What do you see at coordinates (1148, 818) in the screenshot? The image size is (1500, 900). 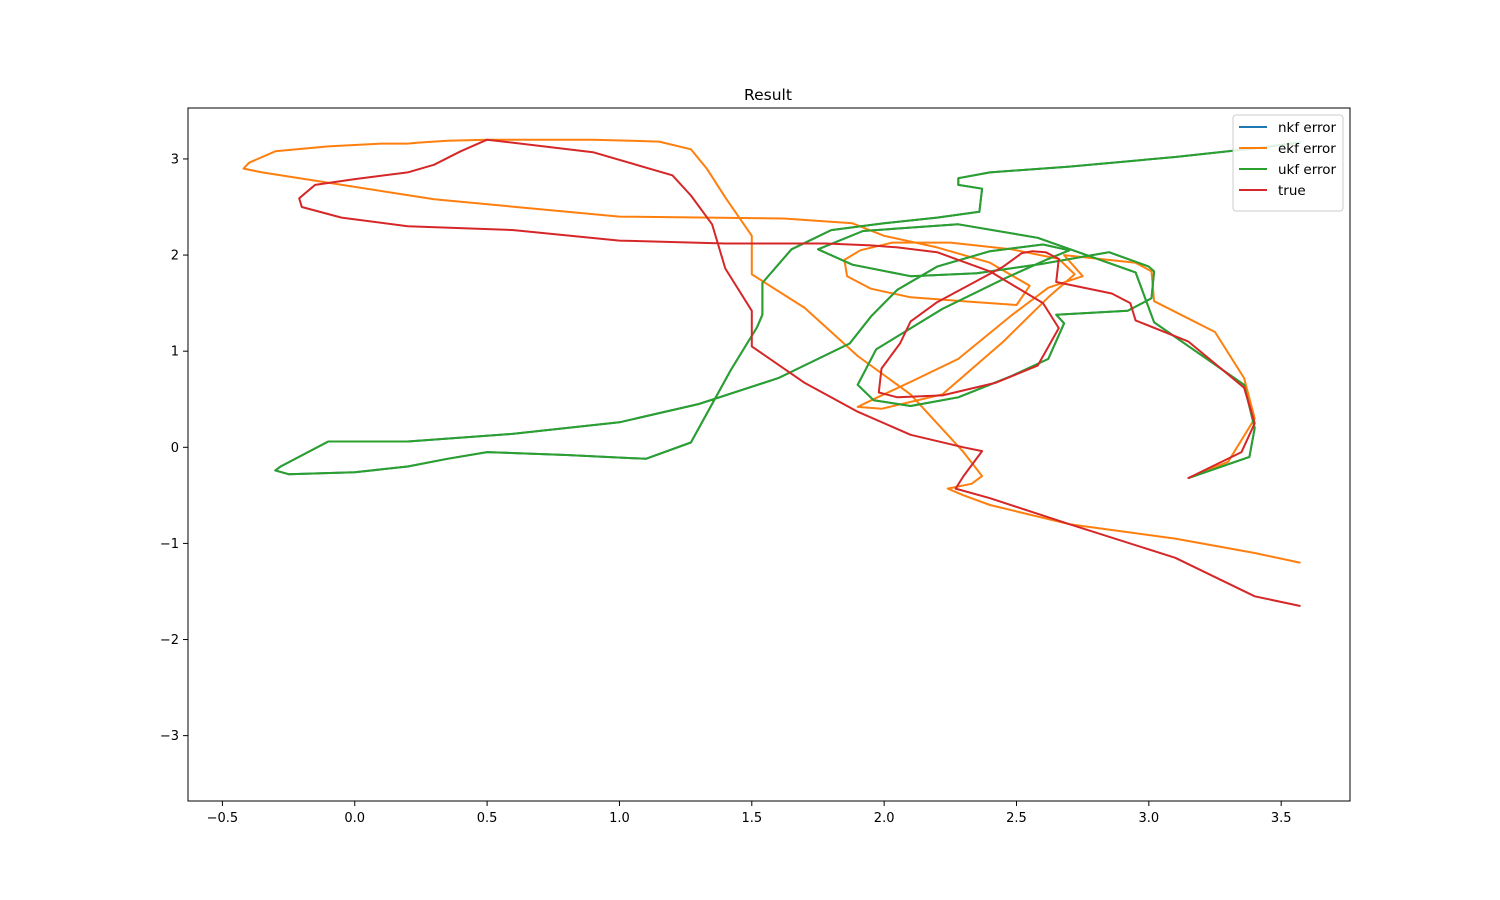 I see `x-tick-label: 3.0` at bounding box center [1148, 818].